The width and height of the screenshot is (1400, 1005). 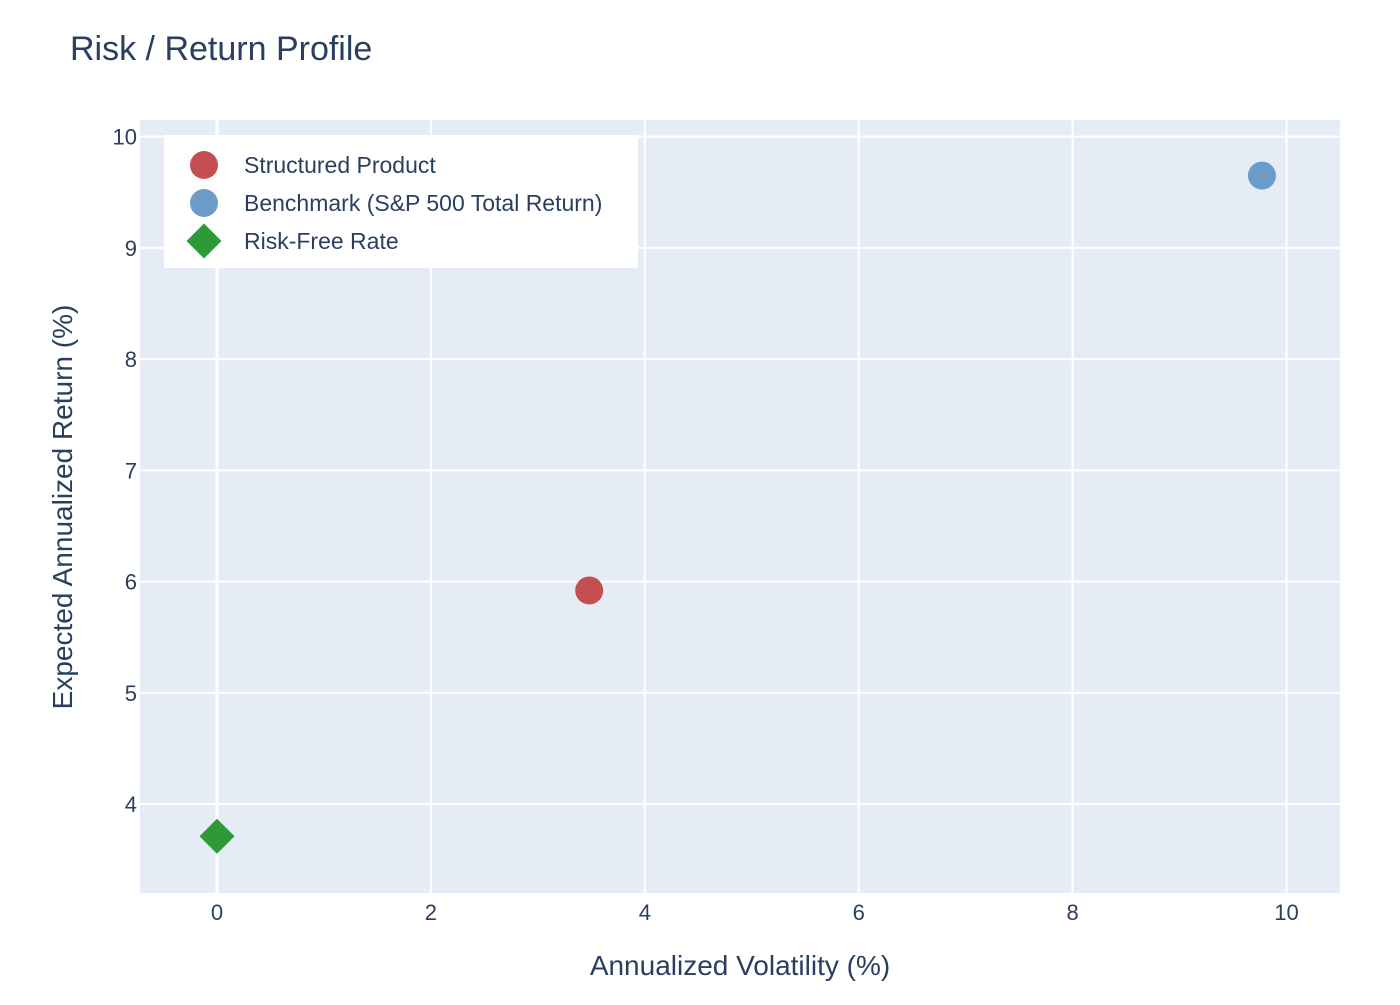 I want to click on x-tick-label: 0, so click(x=217, y=912).